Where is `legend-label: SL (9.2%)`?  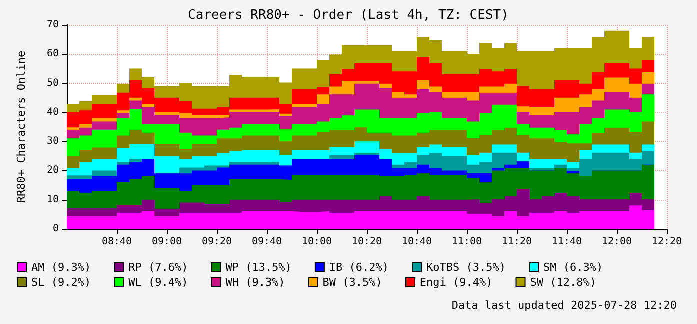 legend-label: SL (9.2%) is located at coordinates (62, 282).